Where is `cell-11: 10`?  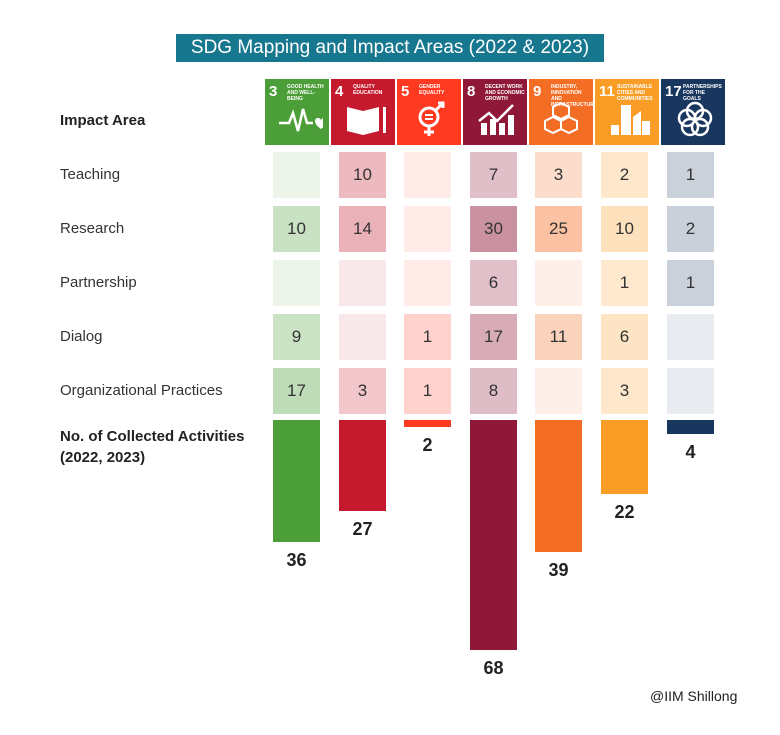
cell-11: 10 is located at coordinates (624, 229).